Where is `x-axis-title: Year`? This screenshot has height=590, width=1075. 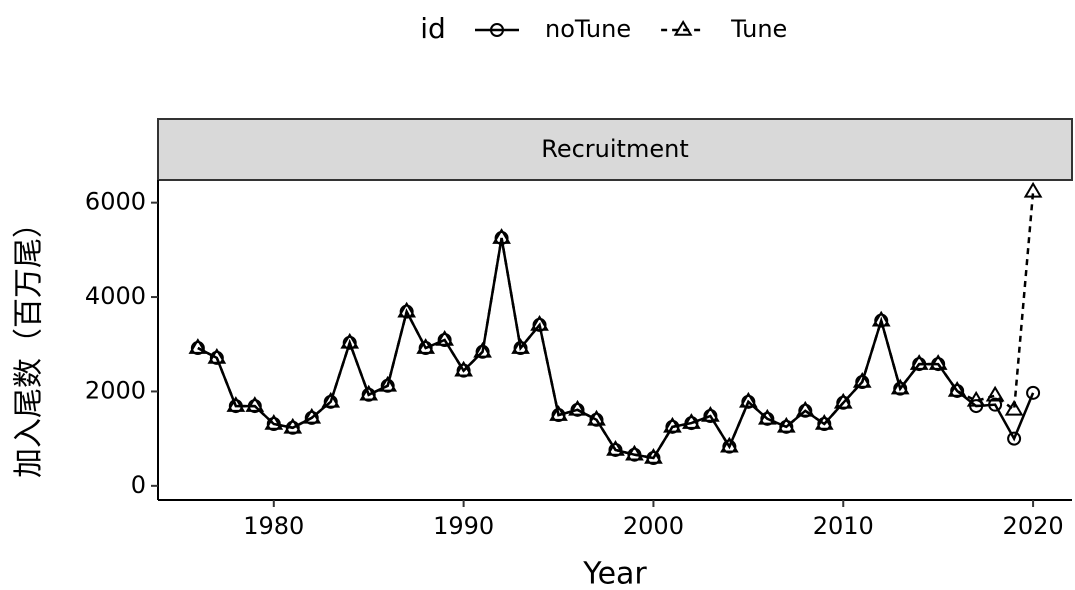 x-axis-title: Year is located at coordinates (614, 573).